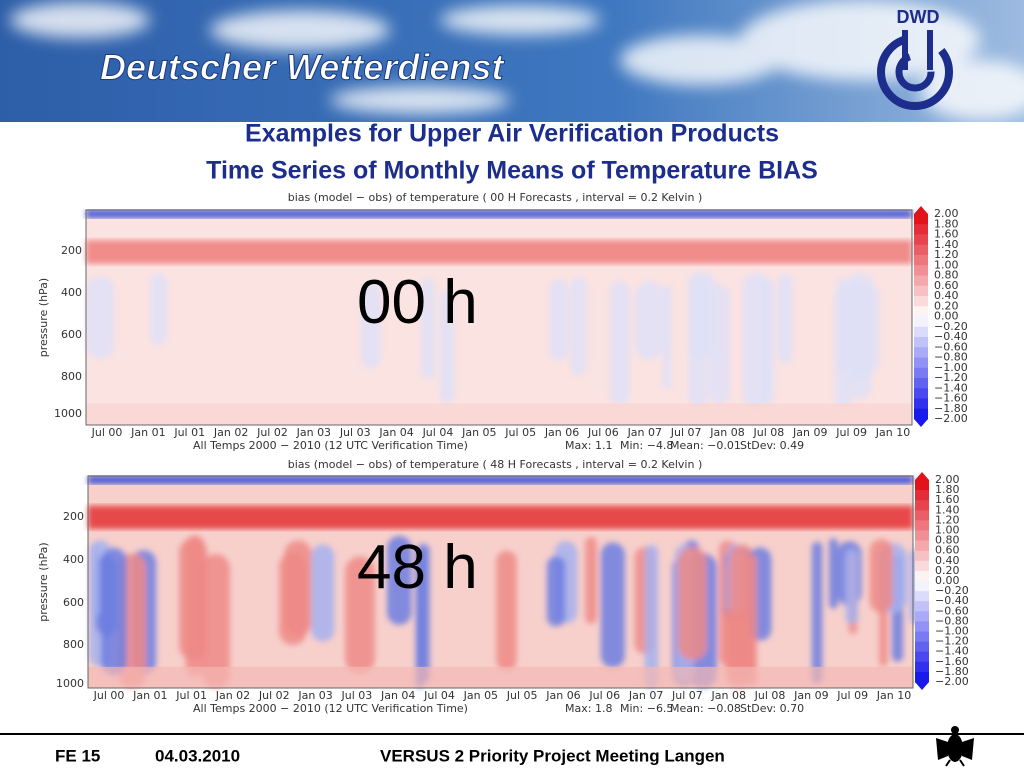  Describe the element at coordinates (915, 58) in the screenshot. I see `dwd-logo: DWD` at that location.